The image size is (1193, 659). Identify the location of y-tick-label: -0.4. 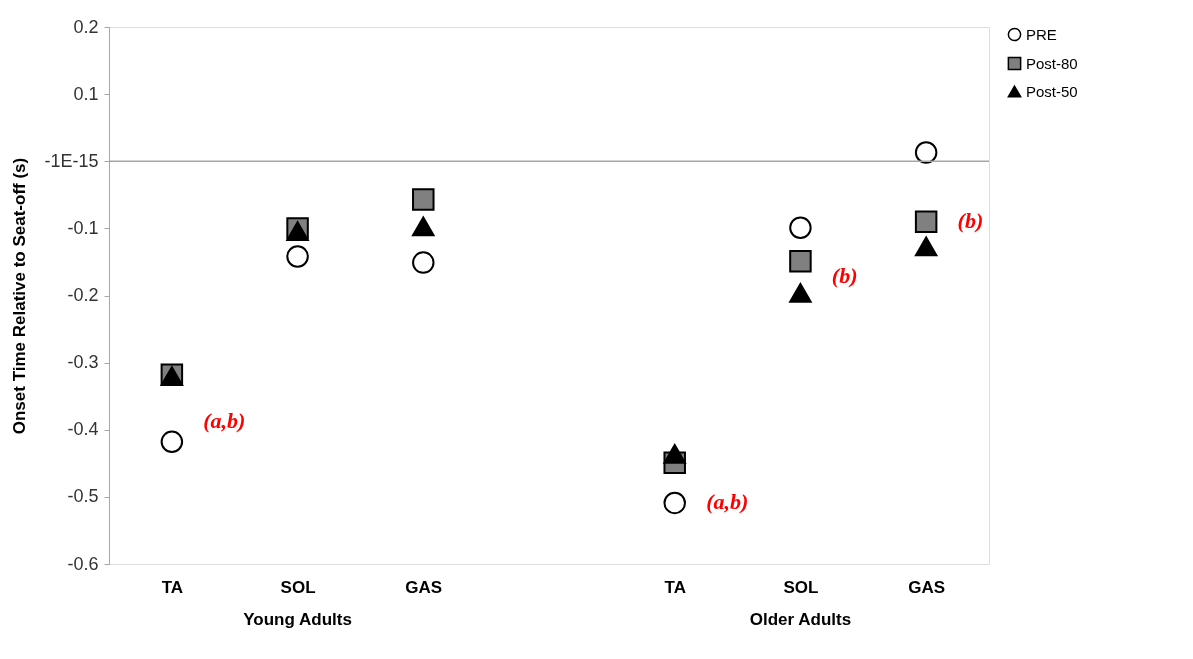
(83, 429).